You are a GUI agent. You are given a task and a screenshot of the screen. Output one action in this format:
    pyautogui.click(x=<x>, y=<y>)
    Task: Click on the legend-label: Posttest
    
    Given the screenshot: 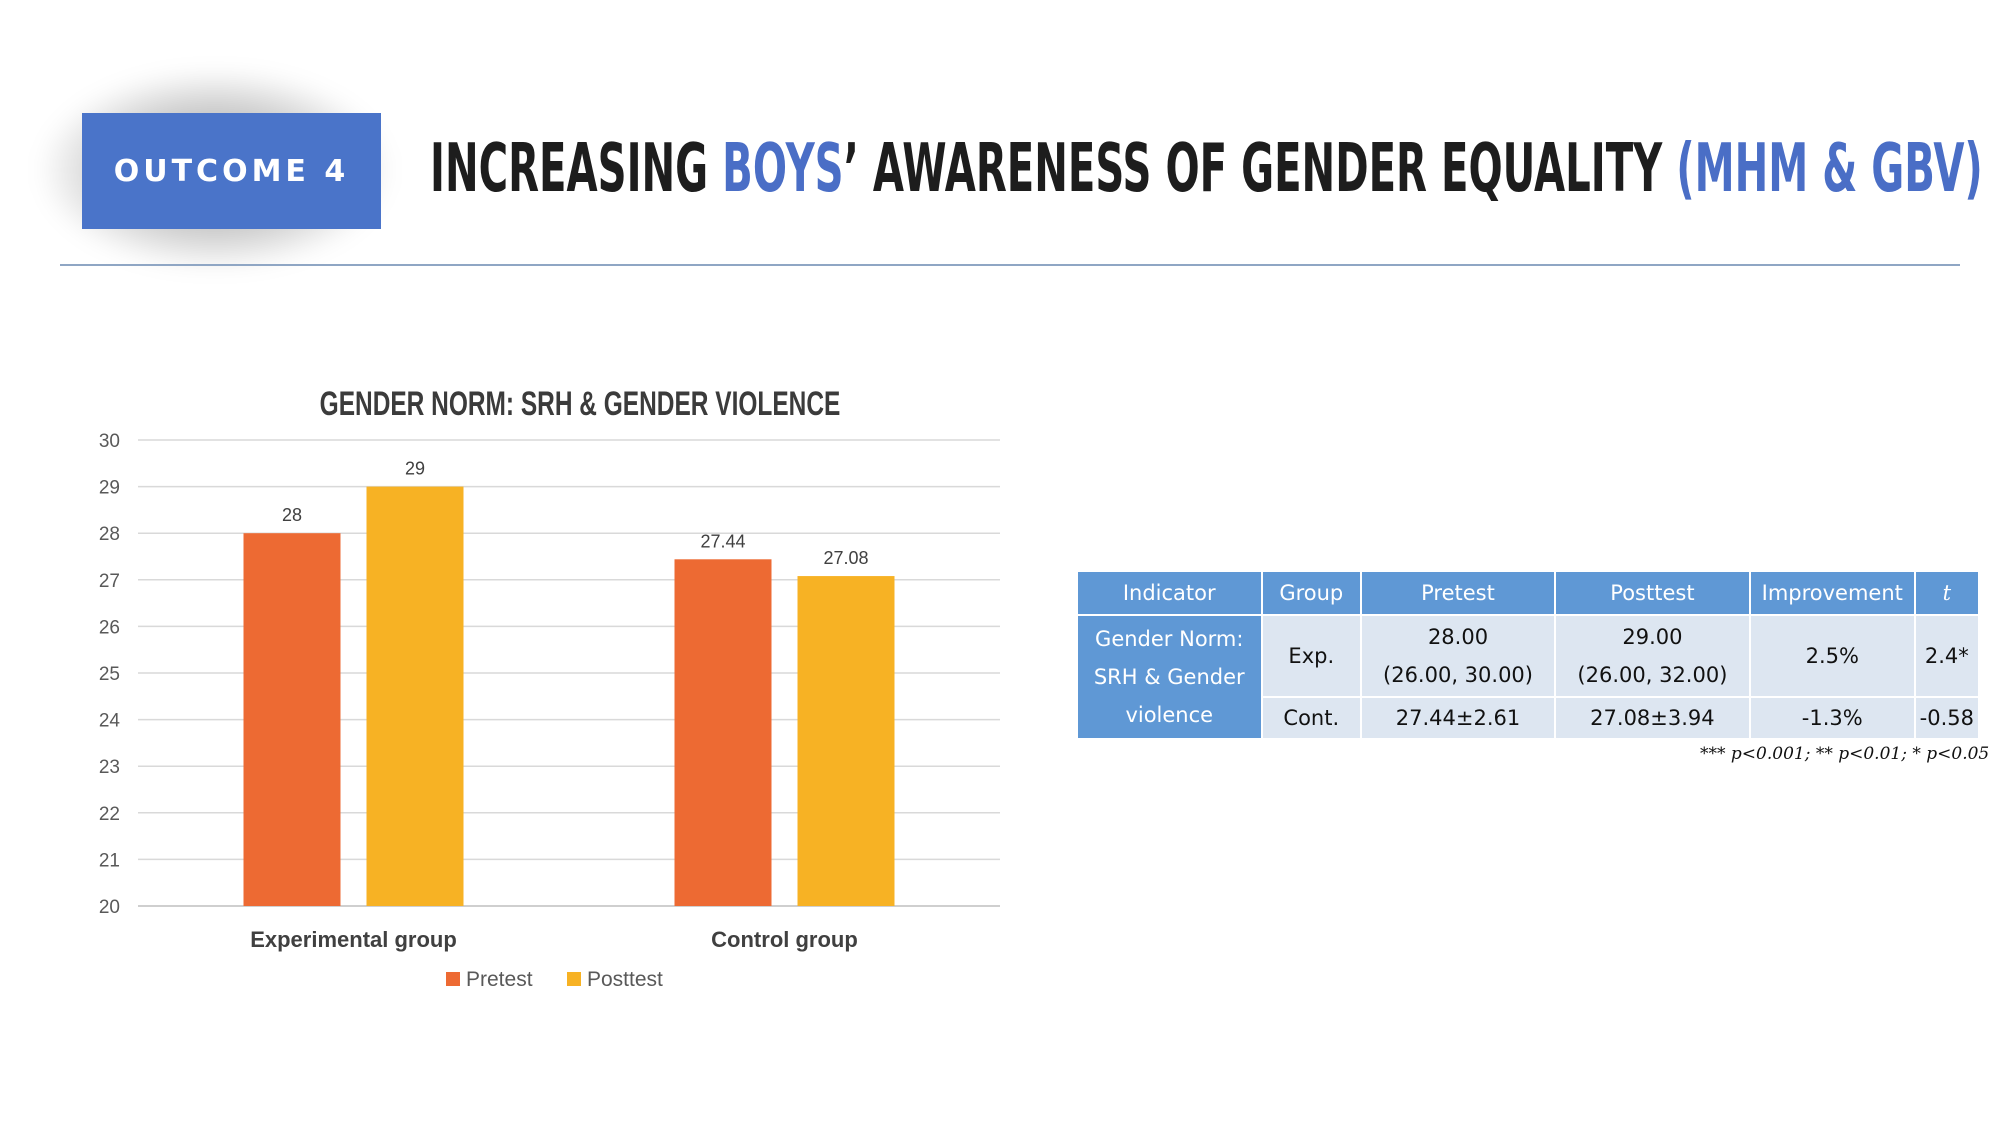 What is the action you would take?
    pyautogui.click(x=625, y=979)
    